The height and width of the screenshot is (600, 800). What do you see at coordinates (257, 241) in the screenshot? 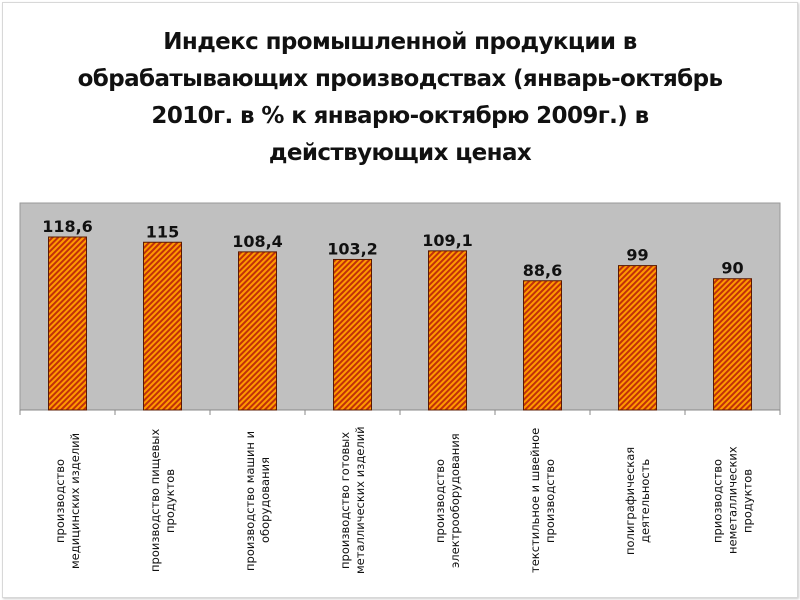
I see `data-label: 108,4` at bounding box center [257, 241].